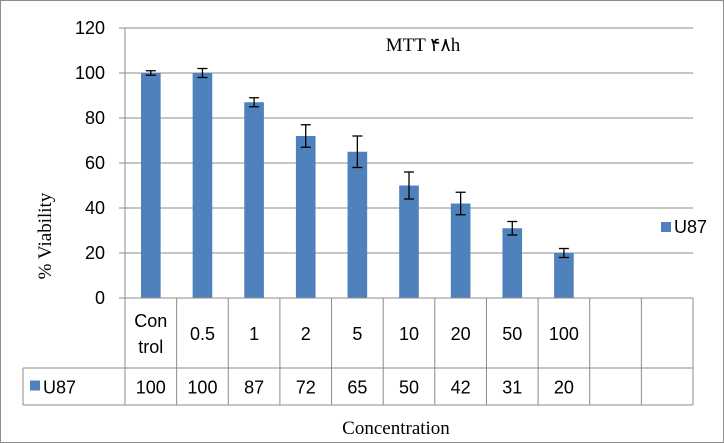 This screenshot has height=443, width=724. Describe the element at coordinates (95, 253) in the screenshot. I see `y-tick-label-20: 20` at that location.